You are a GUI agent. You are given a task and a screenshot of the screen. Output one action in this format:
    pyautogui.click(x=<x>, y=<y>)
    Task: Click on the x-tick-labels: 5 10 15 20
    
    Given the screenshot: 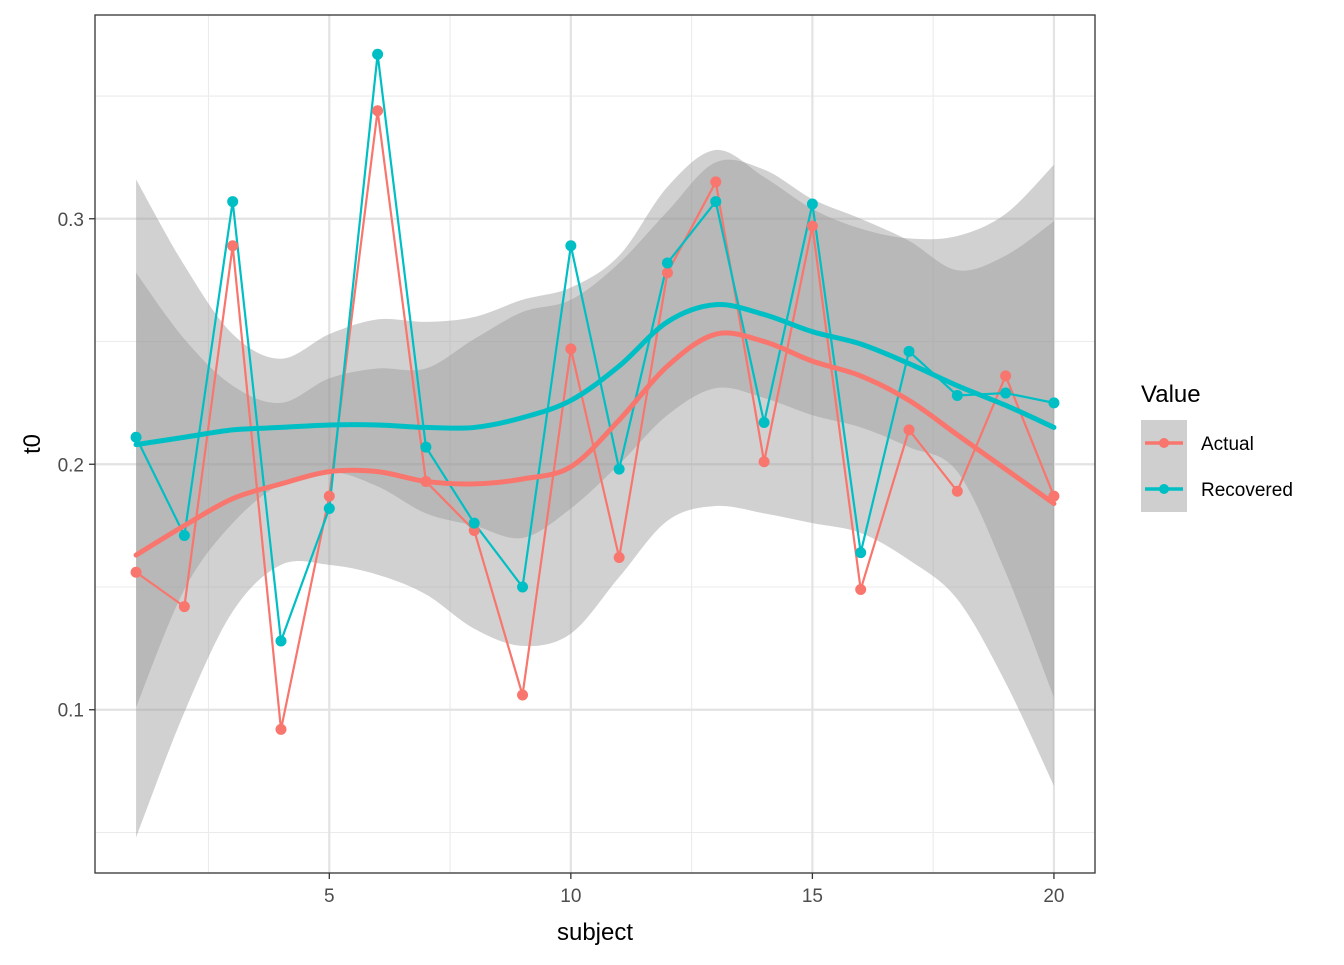 What is the action you would take?
    pyautogui.click(x=694, y=896)
    